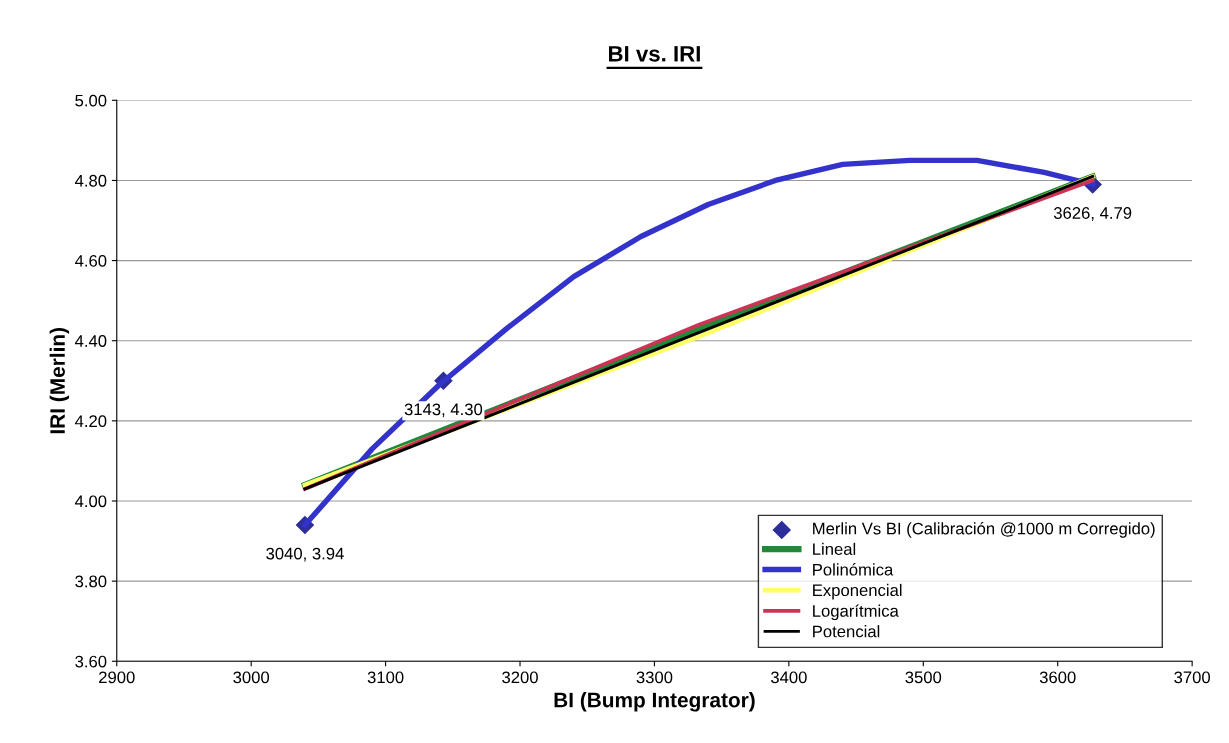 This screenshot has width=1229, height=743. What do you see at coordinates (90, 180) in the screenshot?
I see `y-tick-label: 4.80` at bounding box center [90, 180].